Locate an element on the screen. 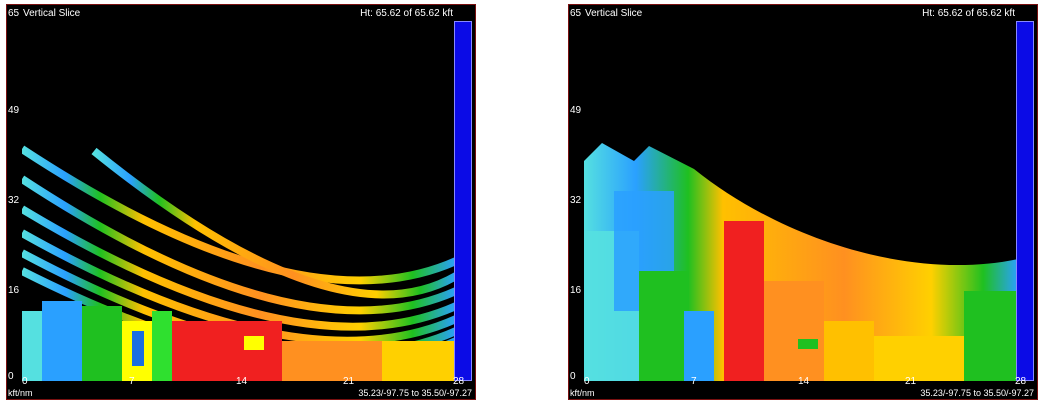  reflectivity-core is located at coordinates (239, 341).